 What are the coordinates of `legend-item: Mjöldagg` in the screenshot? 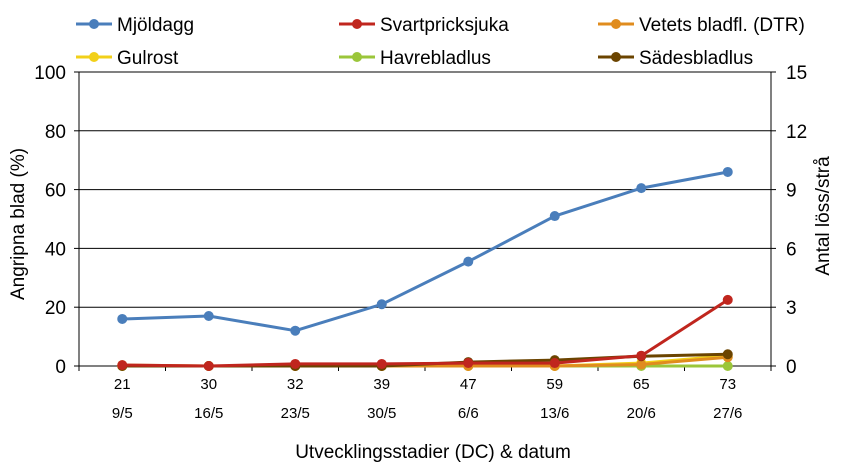 It's located at (135, 25).